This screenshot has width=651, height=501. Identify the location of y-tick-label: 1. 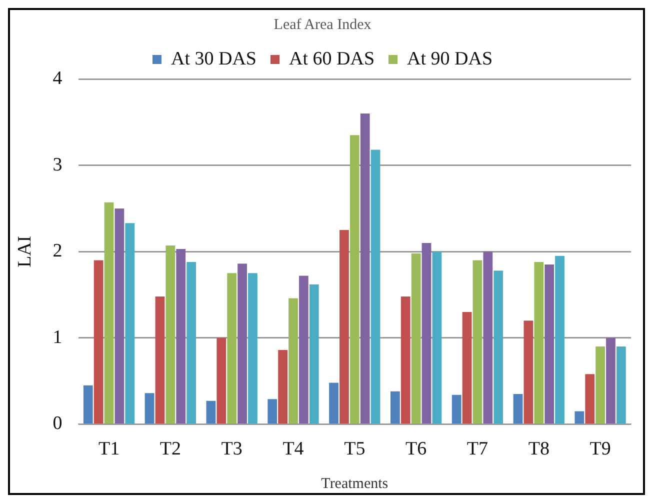
(57, 337).